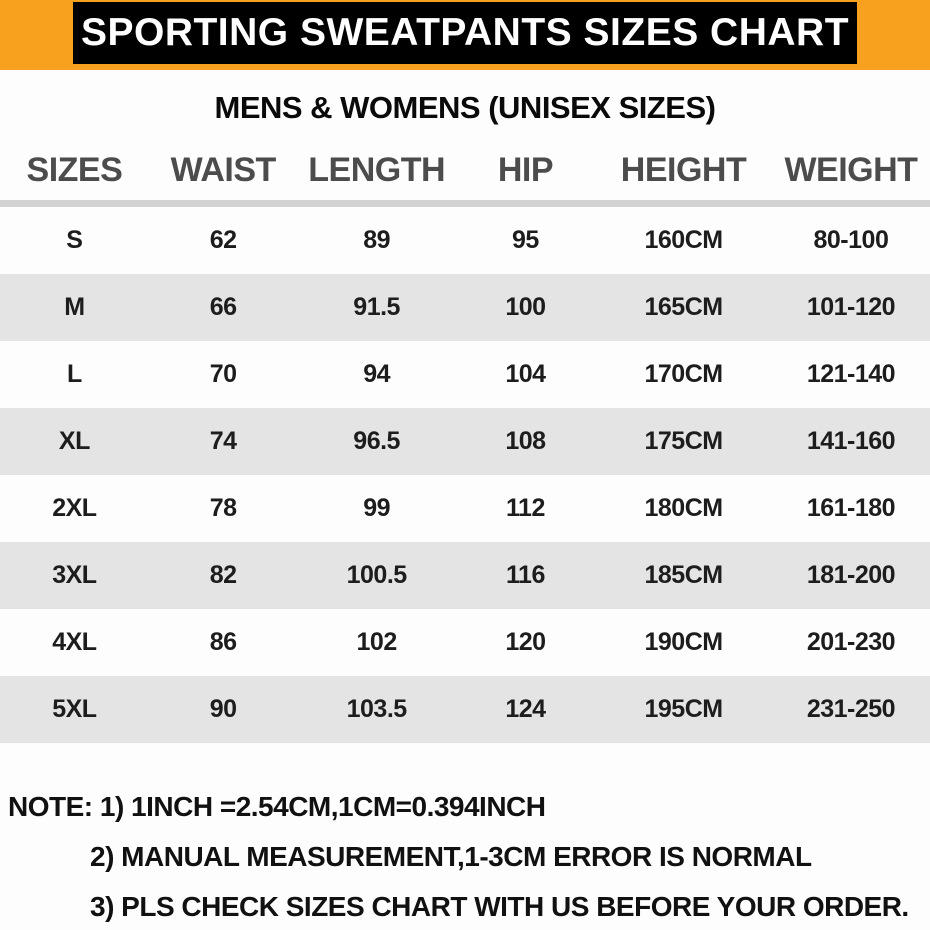  What do you see at coordinates (377, 374) in the screenshot?
I see `table-cell: 94` at bounding box center [377, 374].